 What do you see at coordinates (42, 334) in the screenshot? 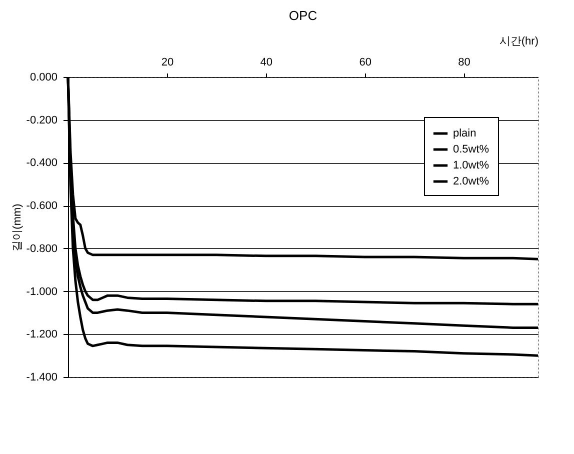
I see `y-tick-label: -1.200` at bounding box center [42, 334].